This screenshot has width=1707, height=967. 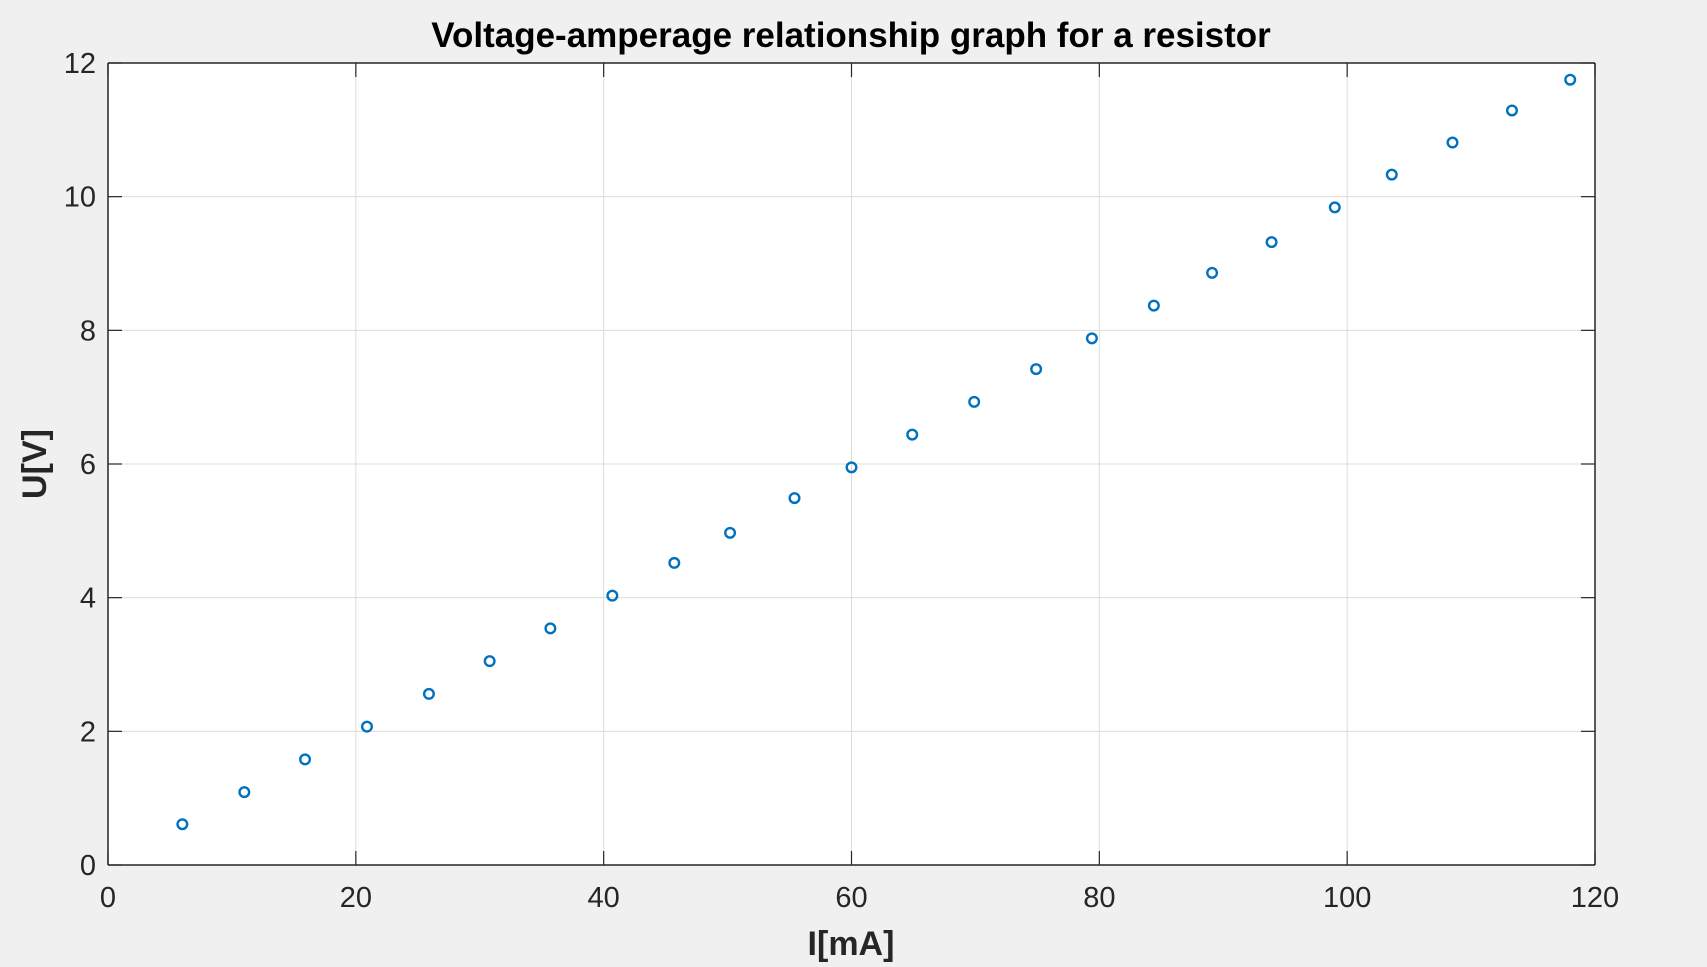 What do you see at coordinates (35, 464) in the screenshot?
I see `y-axis-title: U[V]` at bounding box center [35, 464].